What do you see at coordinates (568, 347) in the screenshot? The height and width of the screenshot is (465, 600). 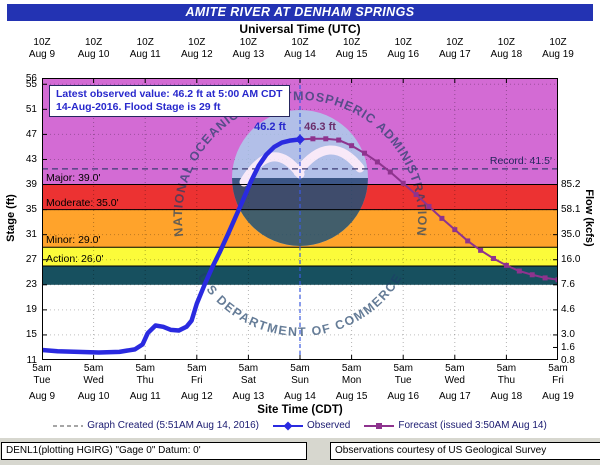 I see `flow-tick-label: 1.6` at bounding box center [568, 347].